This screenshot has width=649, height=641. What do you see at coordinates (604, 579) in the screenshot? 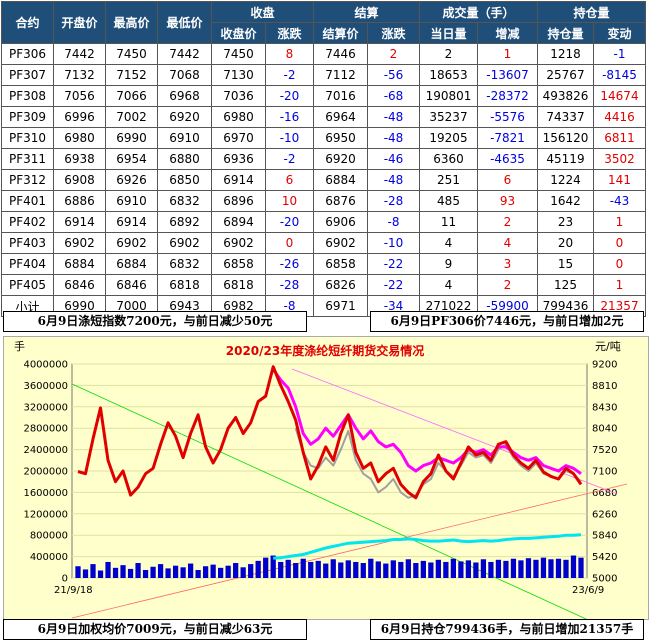
I see `right-tick-label: 5000` at bounding box center [604, 579].